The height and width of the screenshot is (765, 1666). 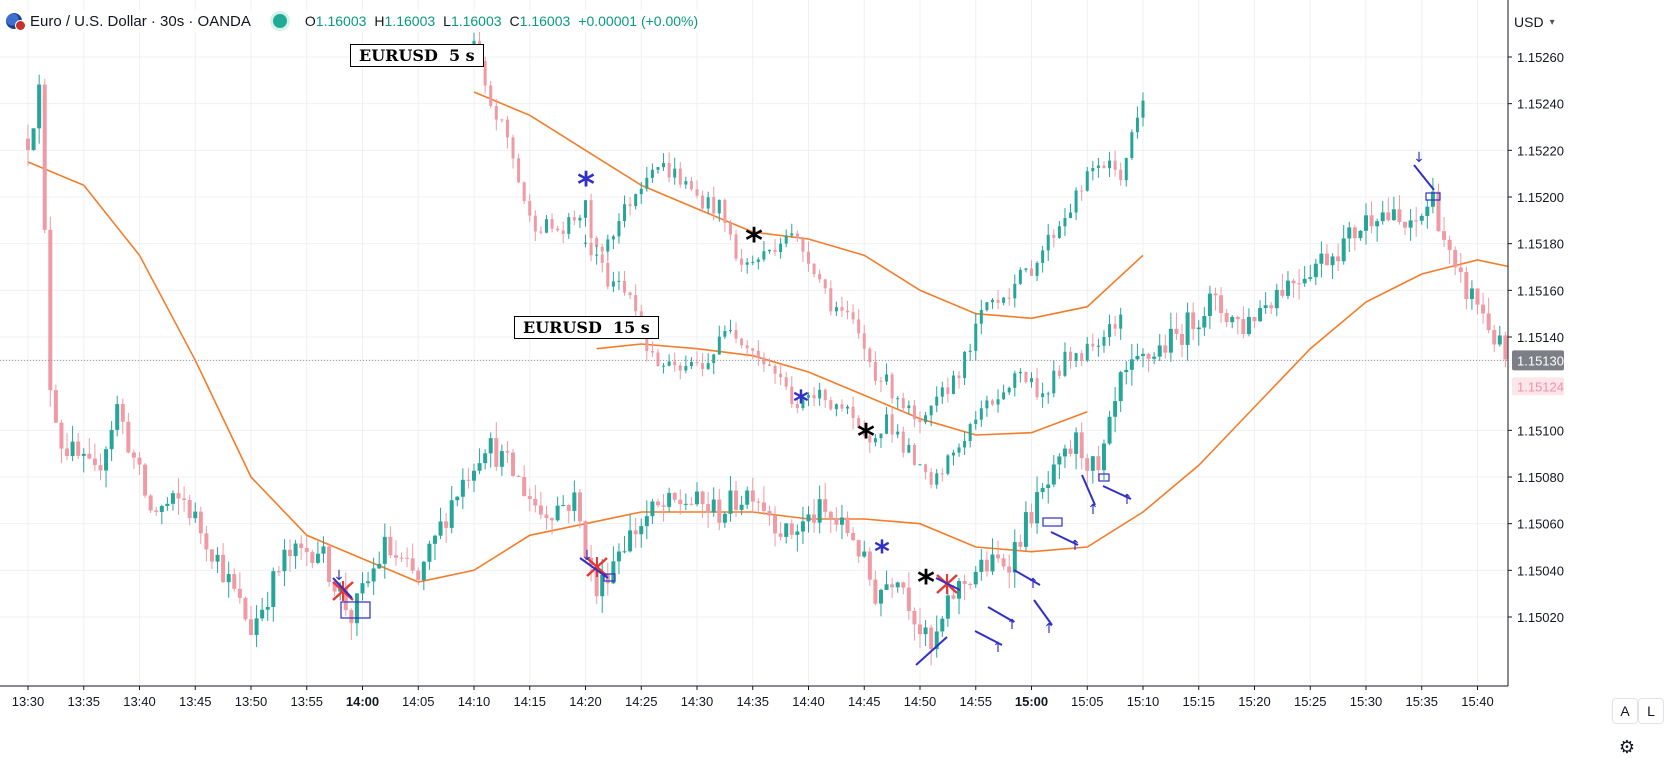 I want to click on signal-box, so click(x=1433, y=196).